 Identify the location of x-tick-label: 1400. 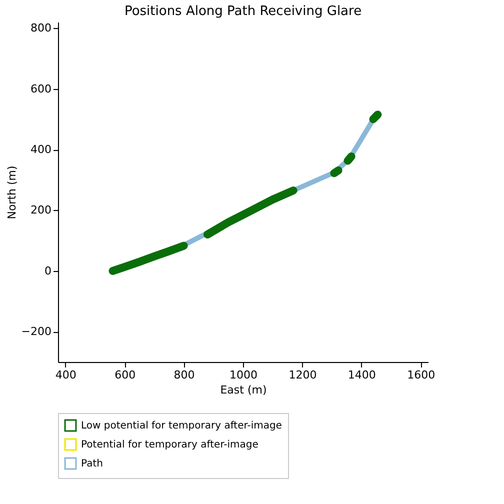
(362, 375).